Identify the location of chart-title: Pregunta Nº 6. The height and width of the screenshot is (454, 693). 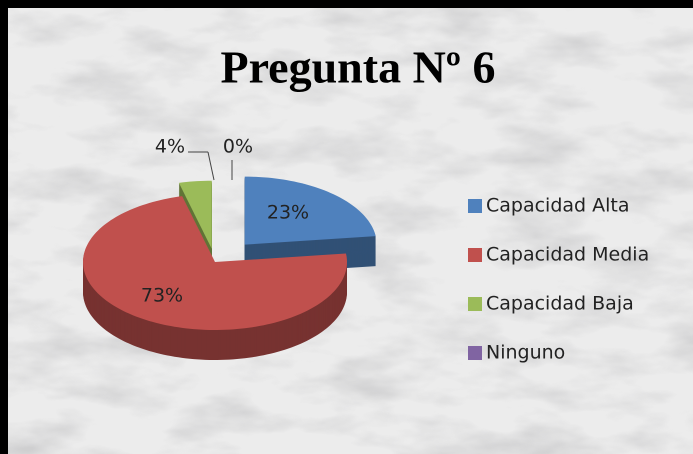
(358, 67).